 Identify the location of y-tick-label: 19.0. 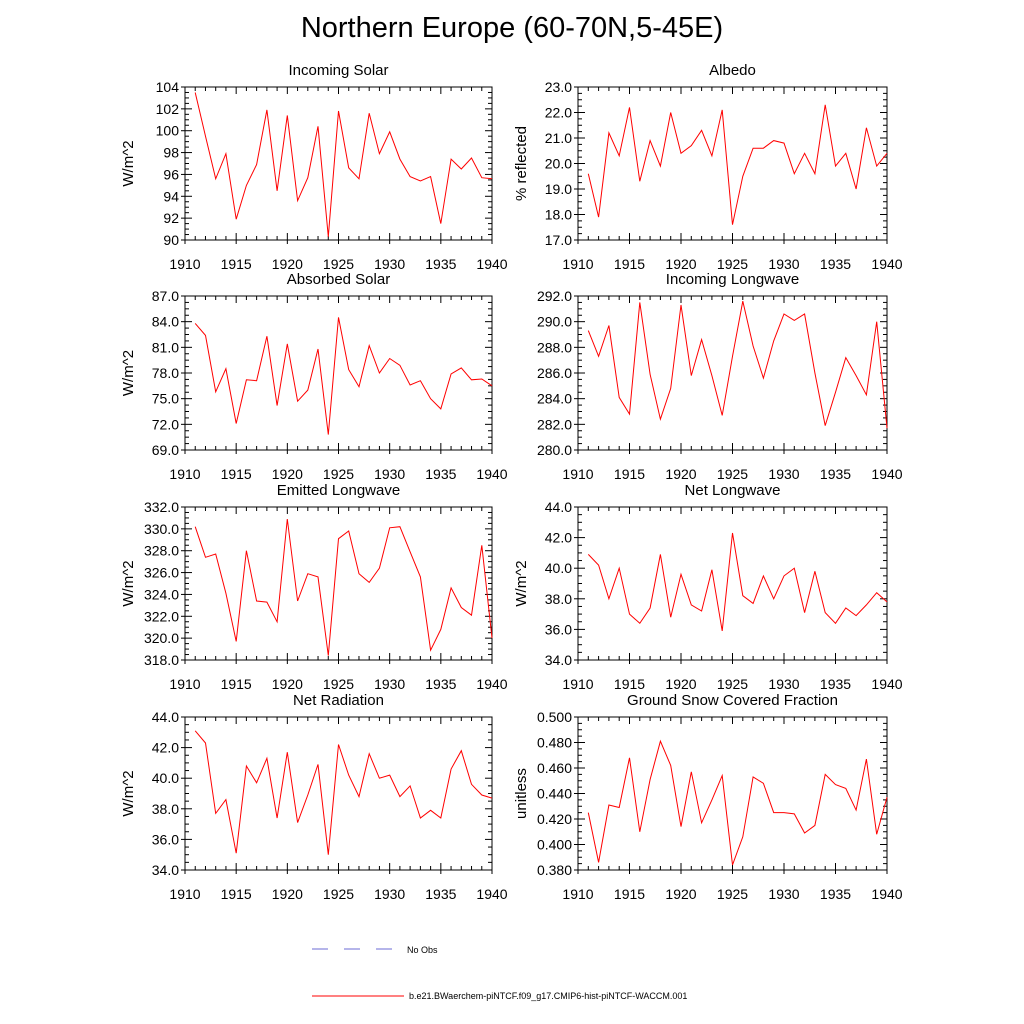
(558, 189).